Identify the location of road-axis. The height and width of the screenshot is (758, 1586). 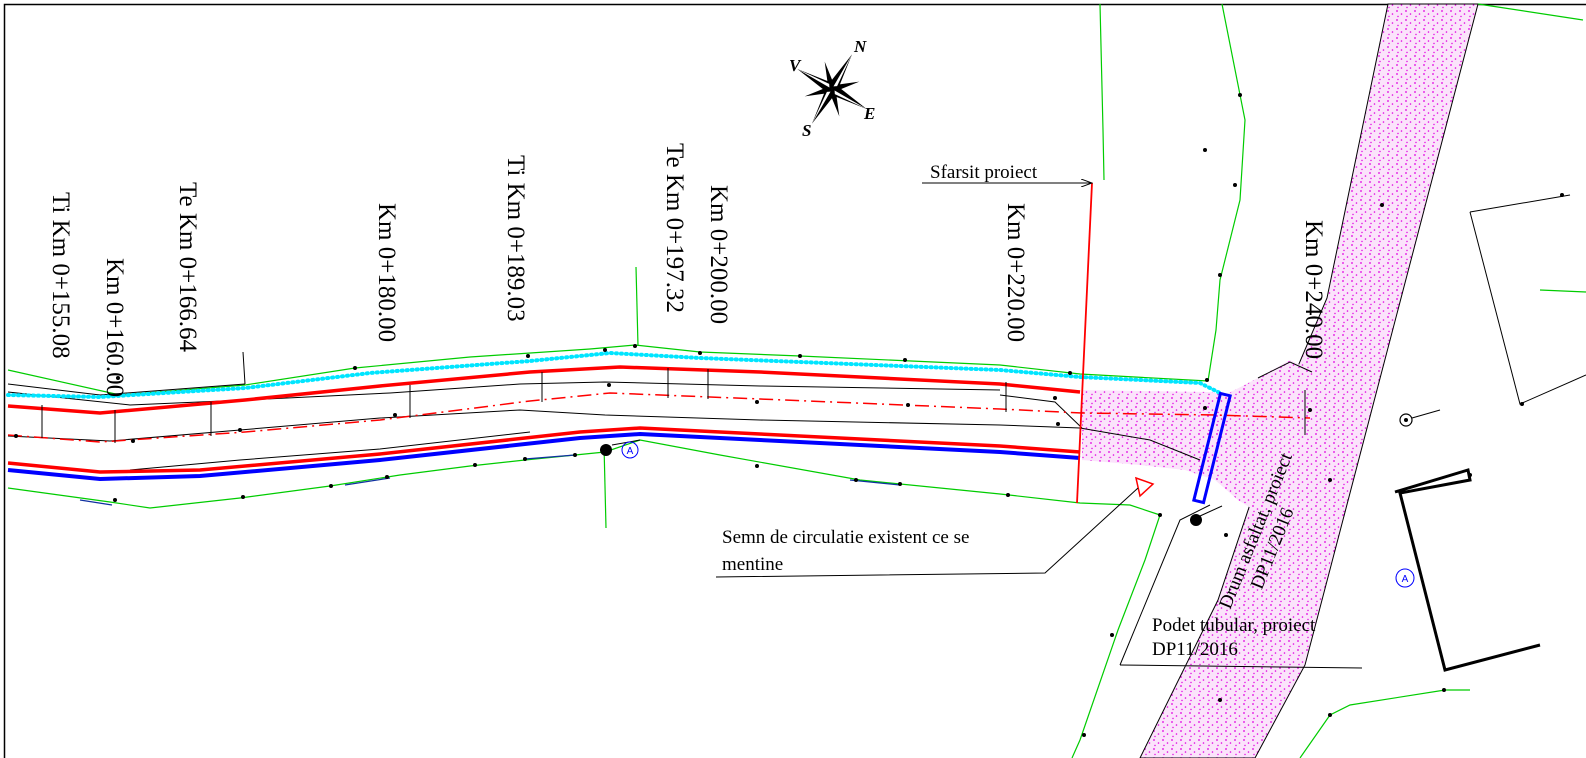
(659, 417).